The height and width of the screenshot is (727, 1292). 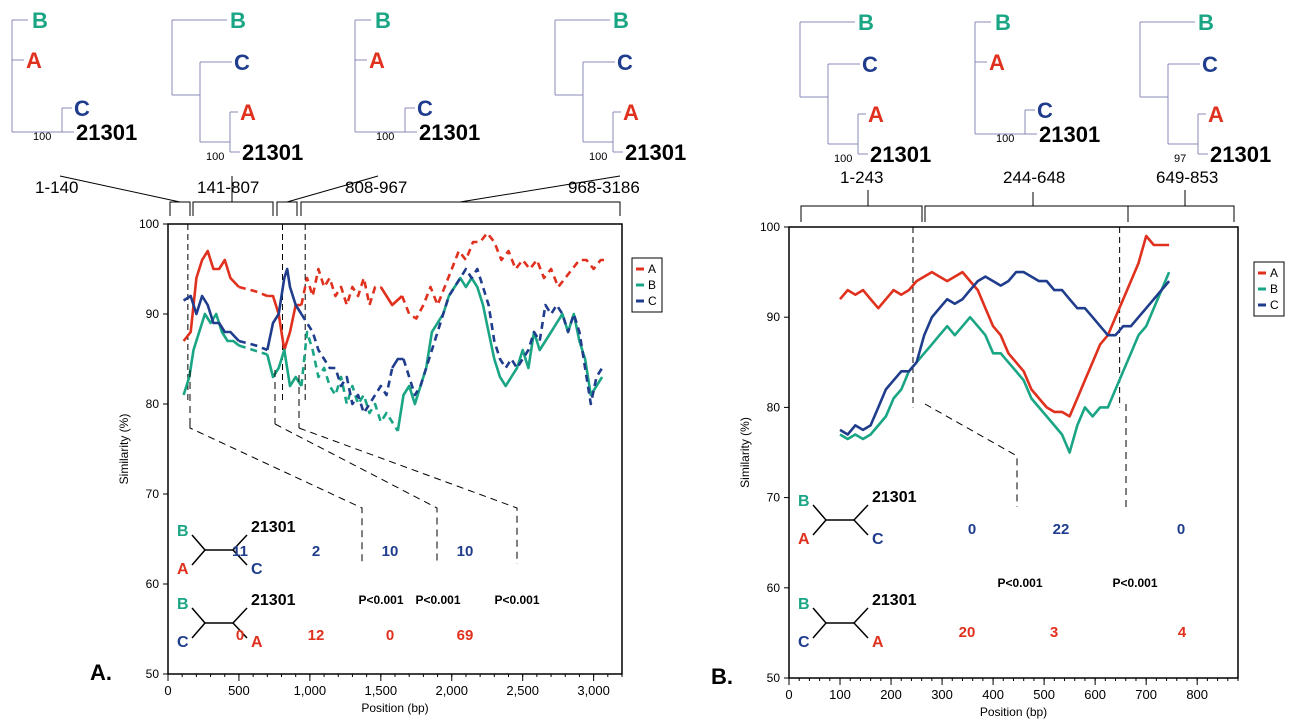 I want to click on x-tick-label: 600, so click(x=1095, y=694).